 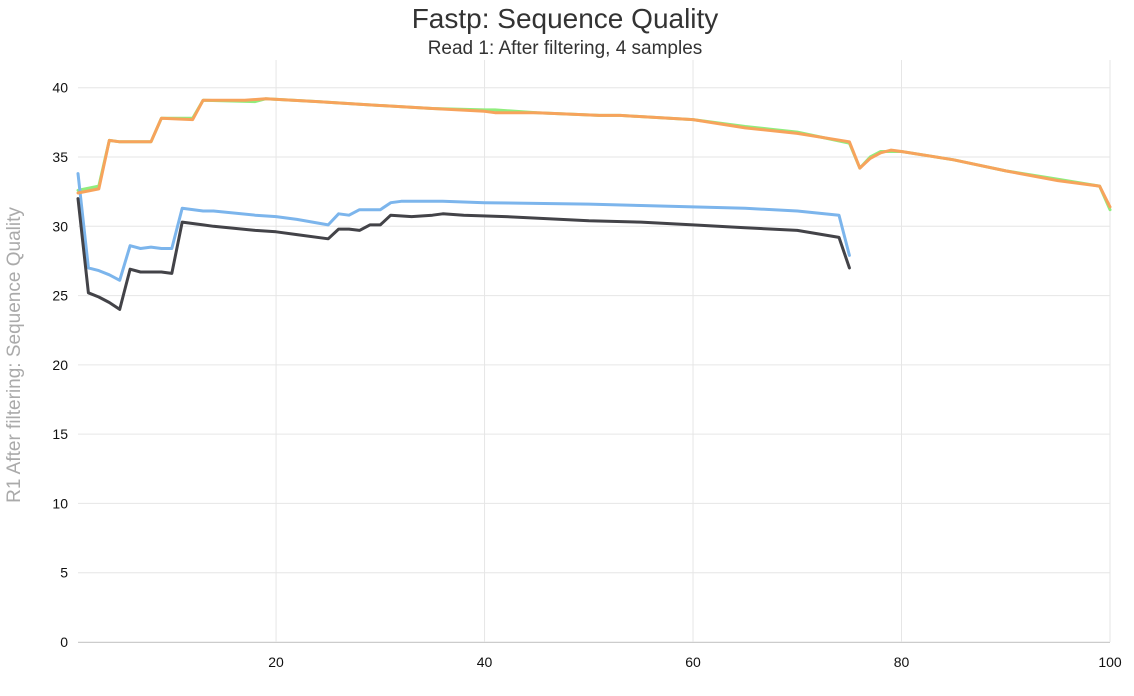 I want to click on x-tick-label: 60, so click(x=693, y=662).